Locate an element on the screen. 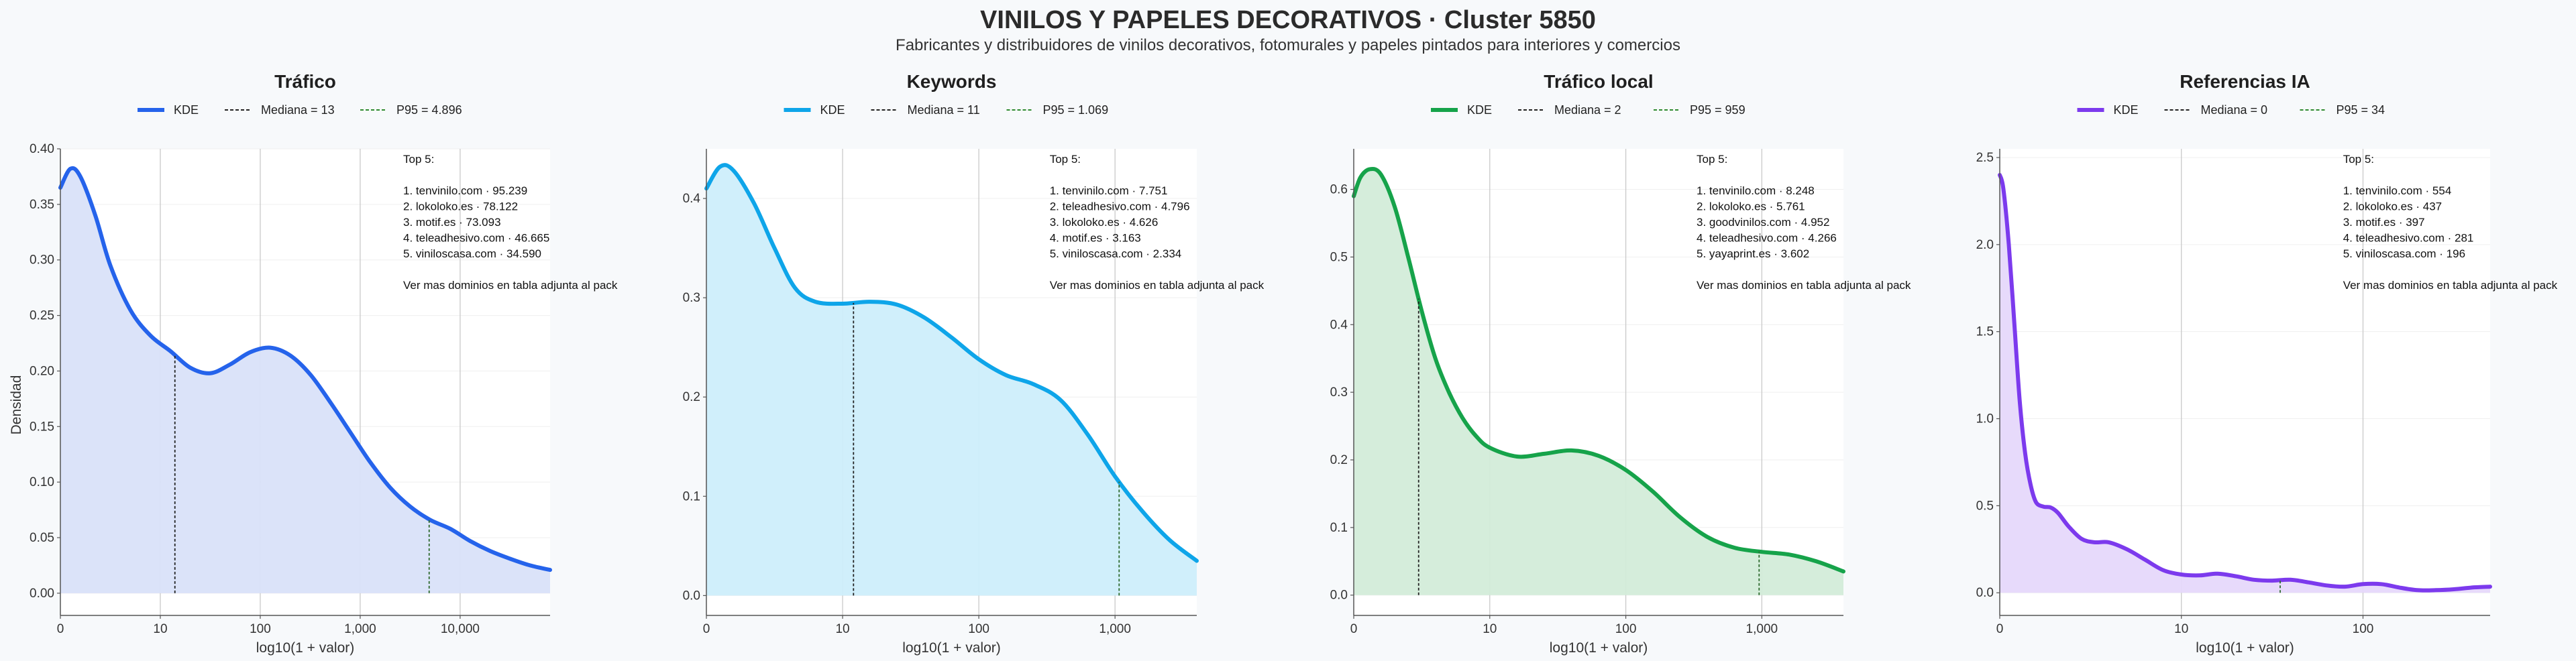 The height and width of the screenshot is (661, 2576). top5-line: 2. lokoloko.es · 78.122 is located at coordinates (460, 206).